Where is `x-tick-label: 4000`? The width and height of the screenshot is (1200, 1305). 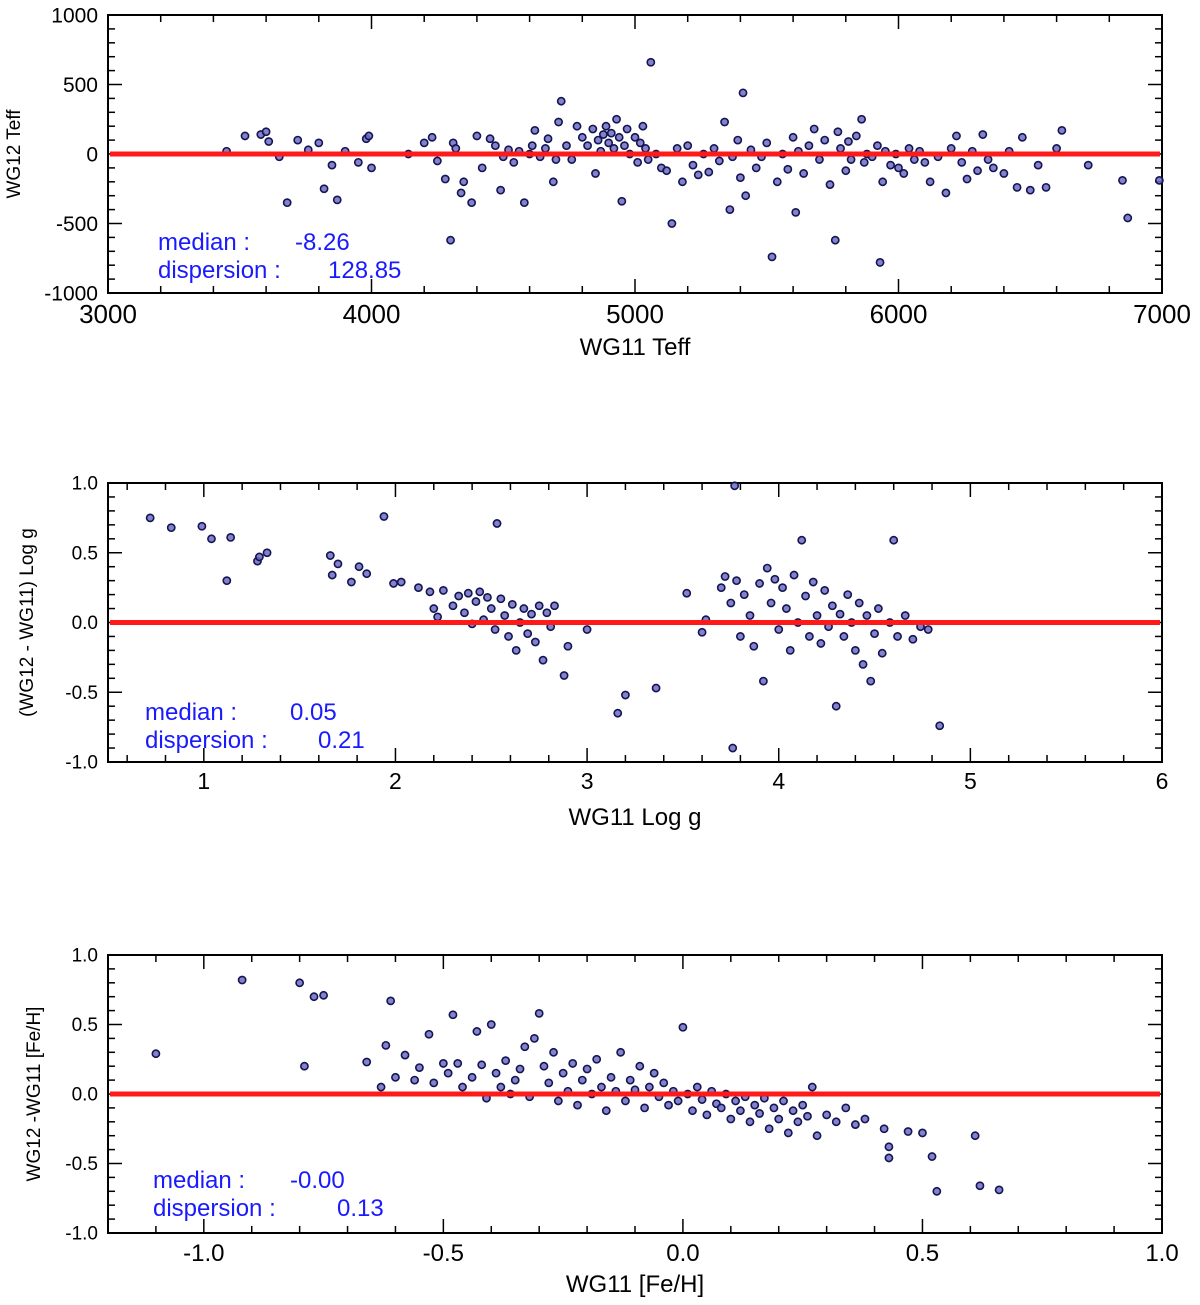 x-tick-label: 4000 is located at coordinates (372, 314).